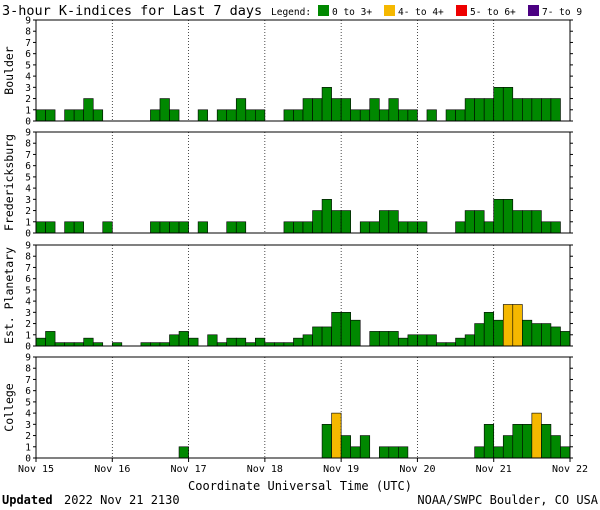 Image resolution: width=600 pixels, height=510 pixels. Describe the element at coordinates (494, 469) in the screenshot. I see `x-tick-label: Nov 21` at that location.